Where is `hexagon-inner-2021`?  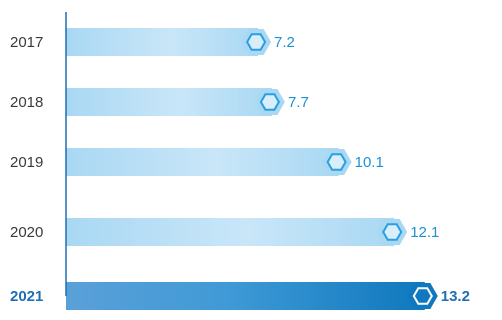
hexagon-inner-2021 is located at coordinates (422, 296).